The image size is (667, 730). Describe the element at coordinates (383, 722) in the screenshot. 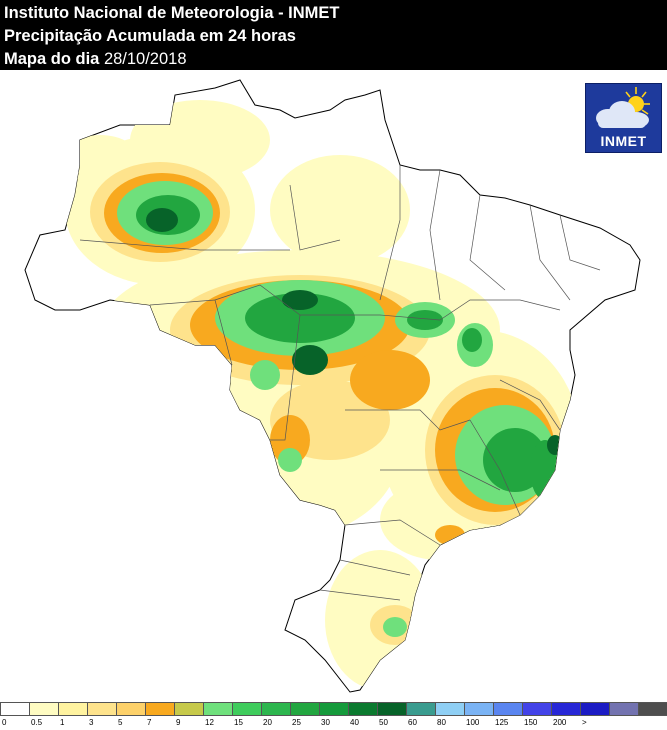

I see `legend-tick-label: 50` at that location.